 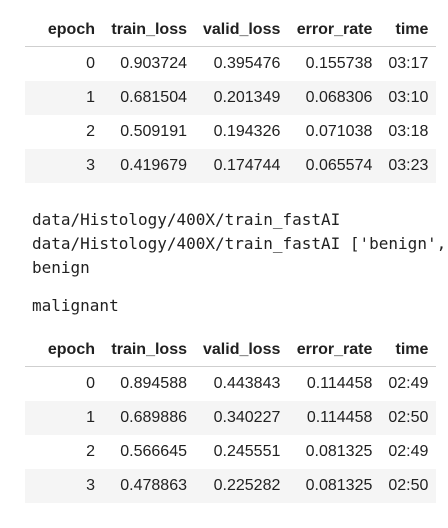 What do you see at coordinates (149, 63) in the screenshot?
I see `cell-train-loss: 0.903724` at bounding box center [149, 63].